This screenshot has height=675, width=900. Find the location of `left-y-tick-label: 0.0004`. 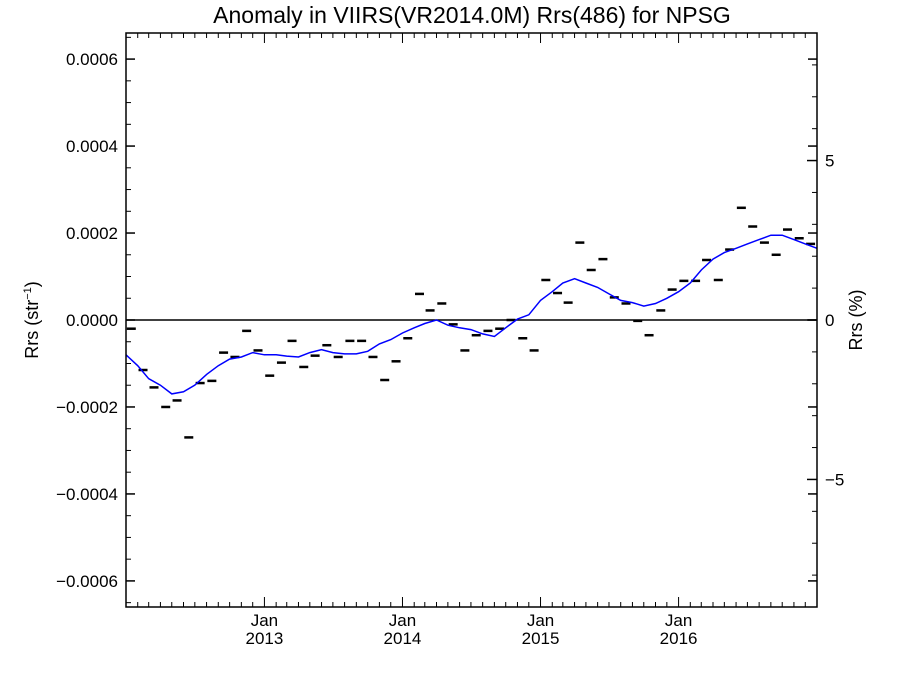

left-y-tick-label: 0.0004 is located at coordinates (92, 146).